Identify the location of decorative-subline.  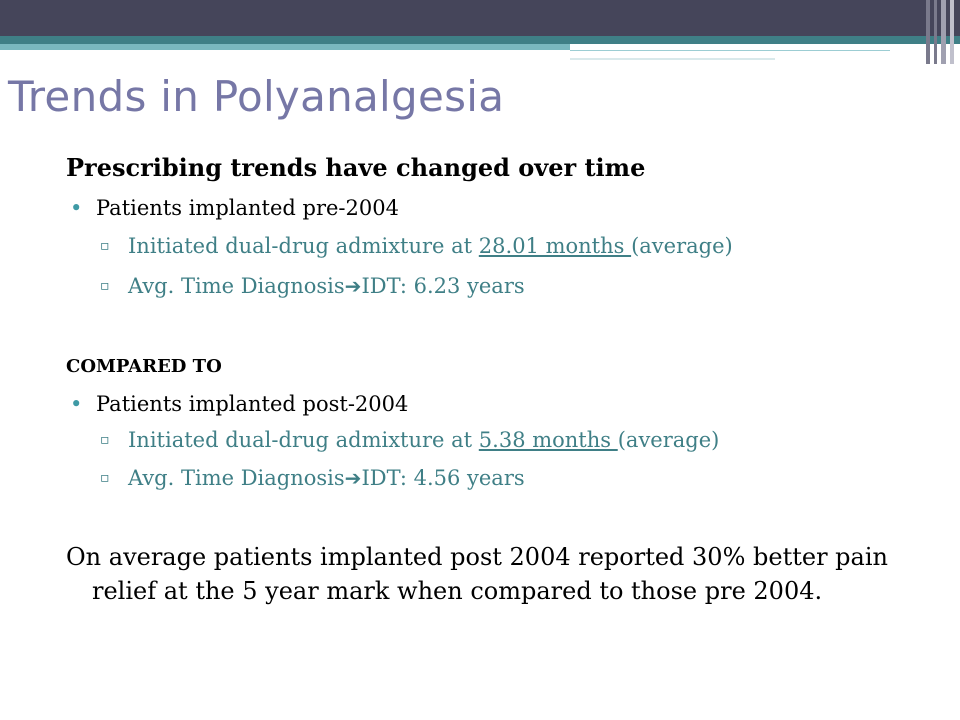
(672, 59).